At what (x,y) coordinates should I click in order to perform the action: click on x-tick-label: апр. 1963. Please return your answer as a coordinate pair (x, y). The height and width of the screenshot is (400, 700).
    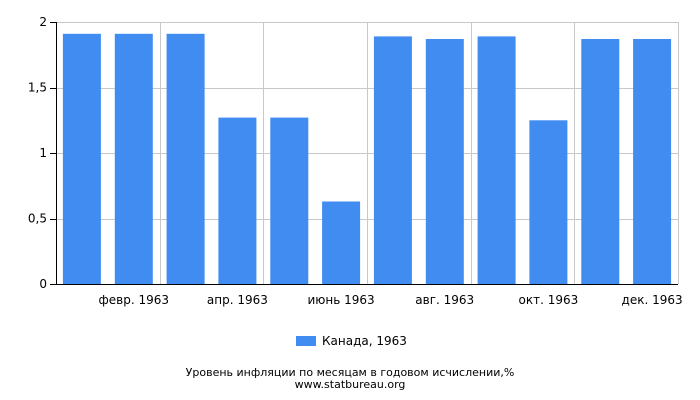
    Looking at the image, I should click on (237, 300).